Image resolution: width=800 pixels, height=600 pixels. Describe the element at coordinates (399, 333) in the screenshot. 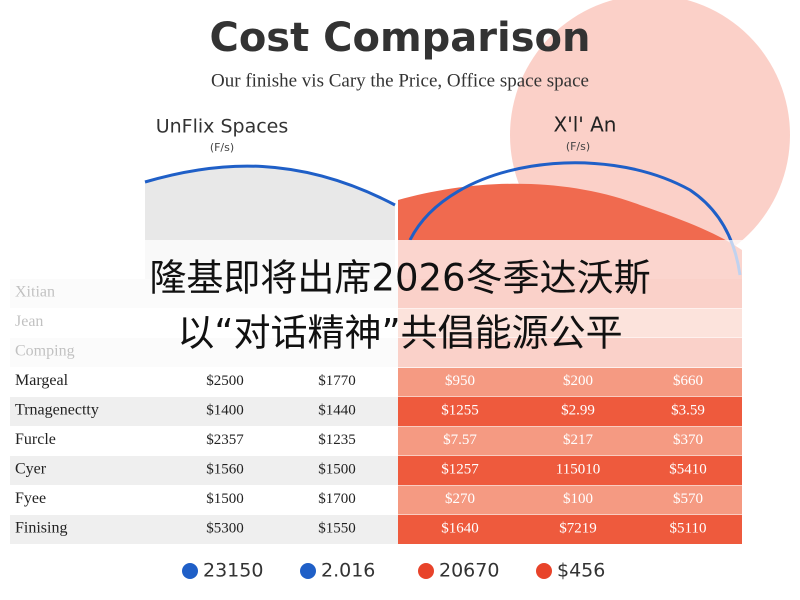

I see `overlay-line: 以“对话精神”共倡能源公平` at that location.